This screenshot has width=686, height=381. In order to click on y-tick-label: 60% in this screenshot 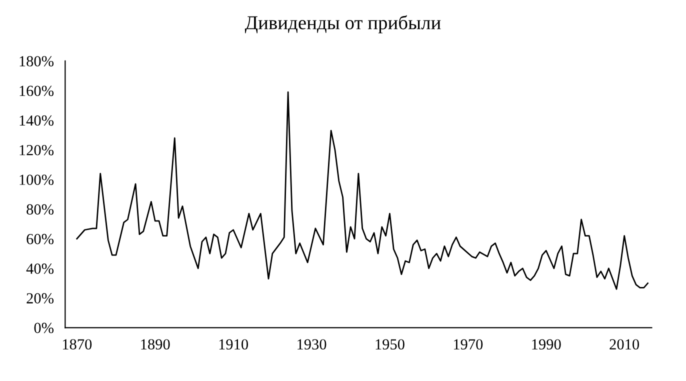, I will do `click(40, 239)`.